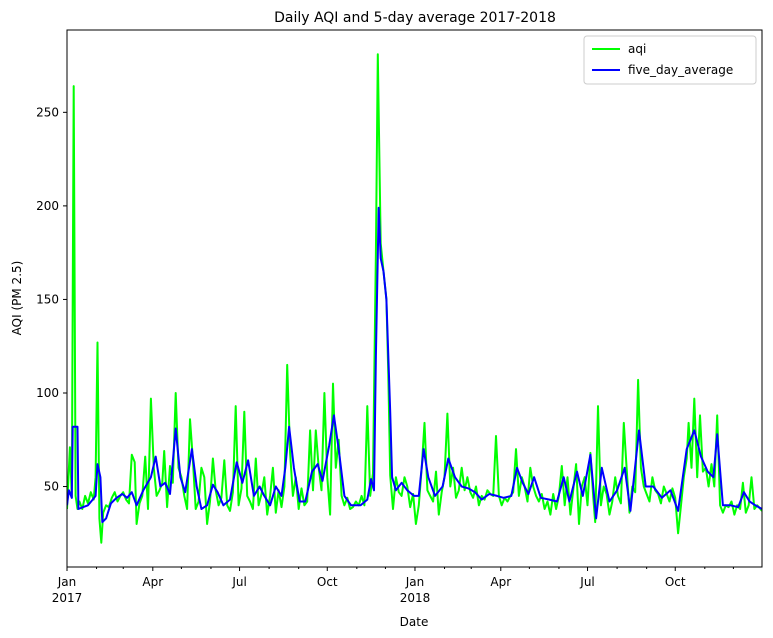 This screenshot has height=638, width=773. I want to click on y-tick-label: 200, so click(47, 206).